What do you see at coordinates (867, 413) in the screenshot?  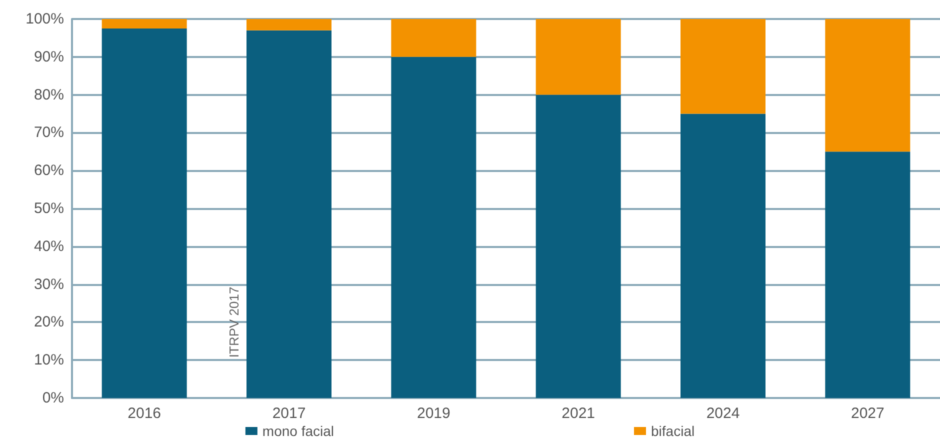 I see `x-tick-label: 2027` at bounding box center [867, 413].